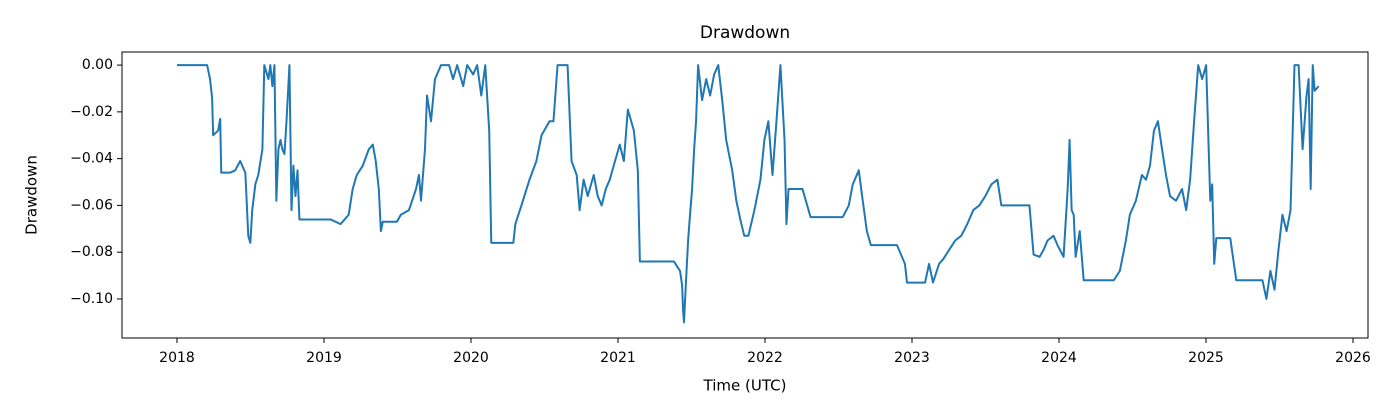 The width and height of the screenshot is (1400, 420). Describe the element at coordinates (745, 386) in the screenshot. I see `x-axis-label: Time (UTC)` at that location.